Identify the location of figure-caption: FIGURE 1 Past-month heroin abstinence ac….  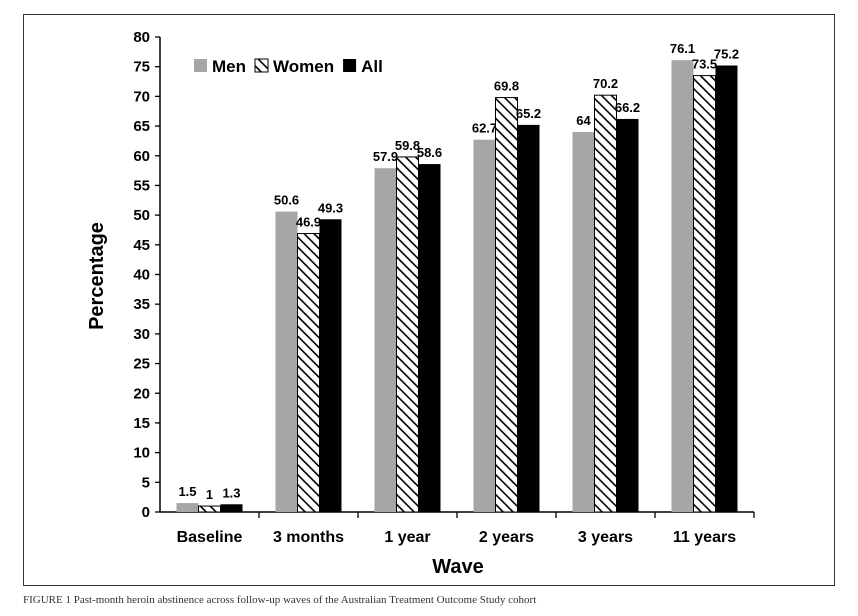
(280, 600).